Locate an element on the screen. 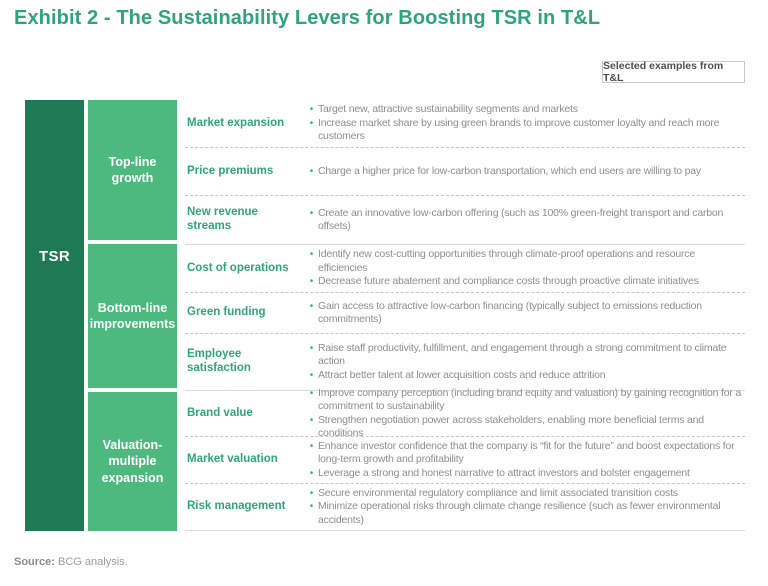 The image size is (768, 586). tsr-label: TSR is located at coordinates (54, 256).